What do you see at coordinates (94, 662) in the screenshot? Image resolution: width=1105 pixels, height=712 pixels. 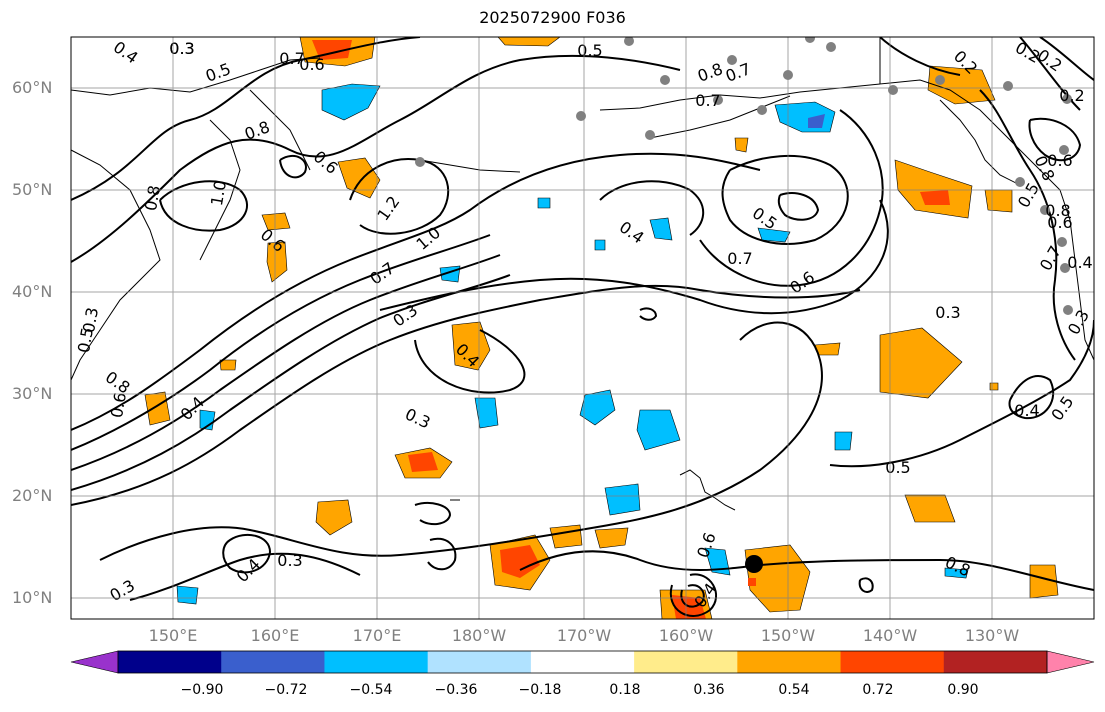 I see `colorbar-min-extension` at bounding box center [94, 662].